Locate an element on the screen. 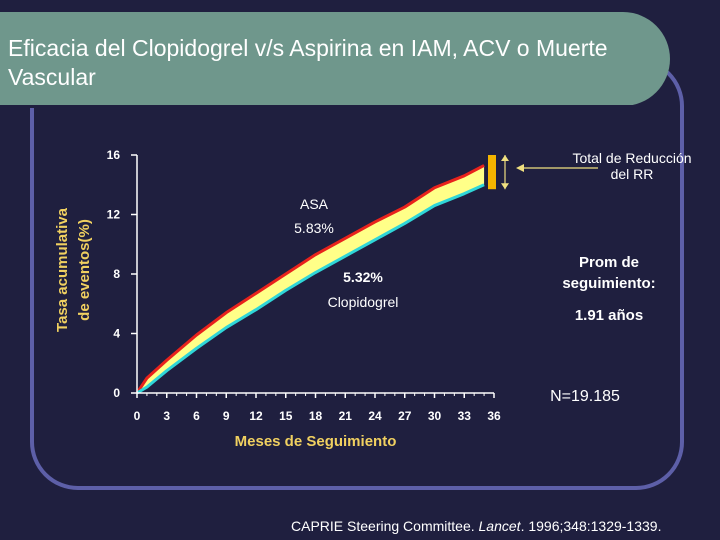  citation-details: . 1996;348:1329-1339. is located at coordinates (591, 526).